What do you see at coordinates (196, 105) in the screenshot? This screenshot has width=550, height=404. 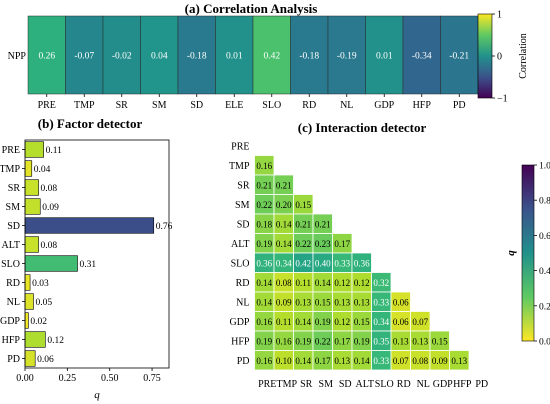 I see `correlation-x-tick-label: SD` at bounding box center [196, 105].